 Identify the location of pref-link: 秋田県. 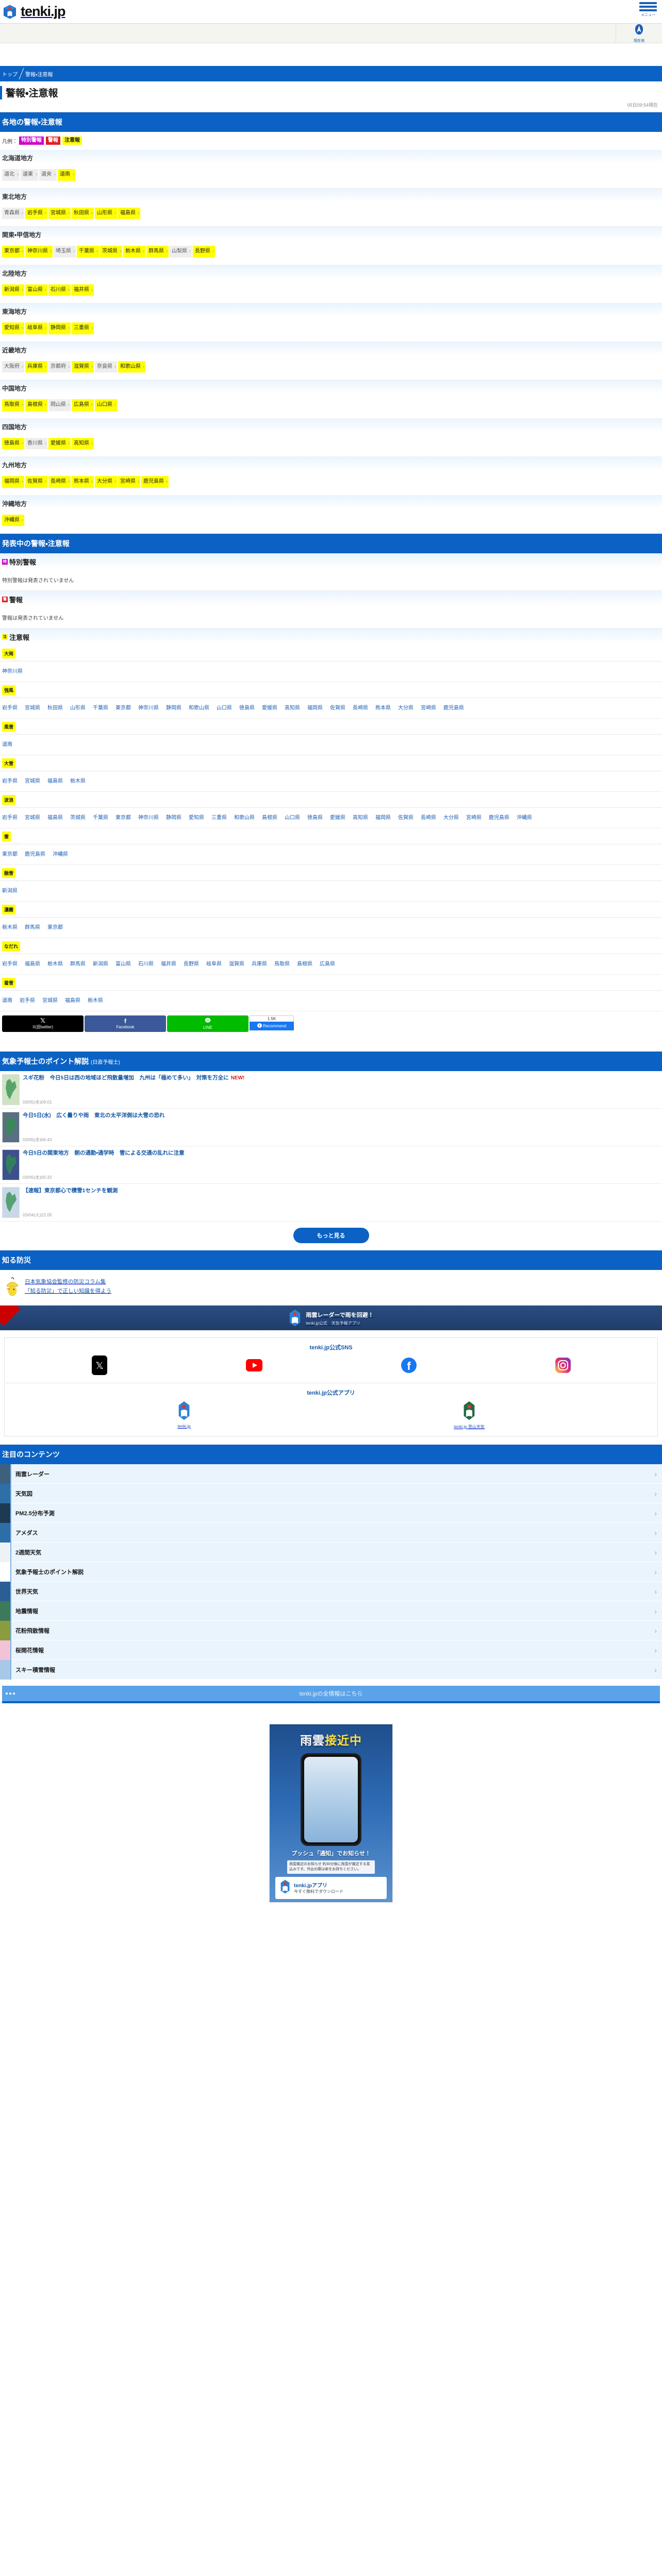
(83, 213).